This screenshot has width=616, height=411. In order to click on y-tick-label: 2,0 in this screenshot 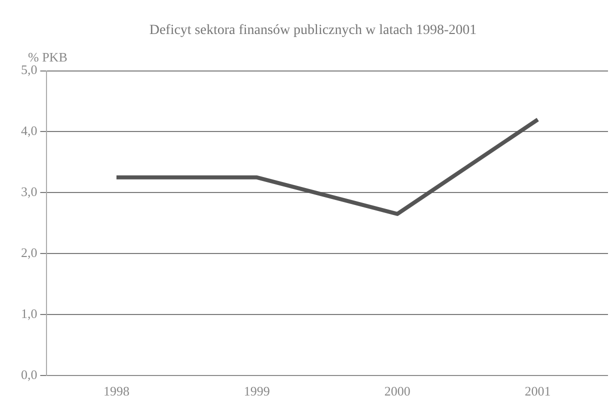, I will do `click(29, 252)`.